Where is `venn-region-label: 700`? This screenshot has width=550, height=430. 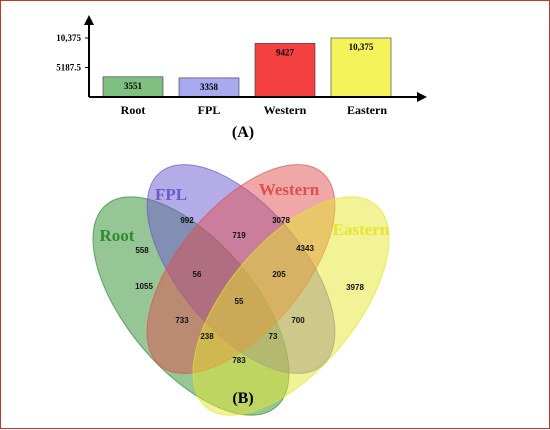 venn-region-label: 700 is located at coordinates (298, 320).